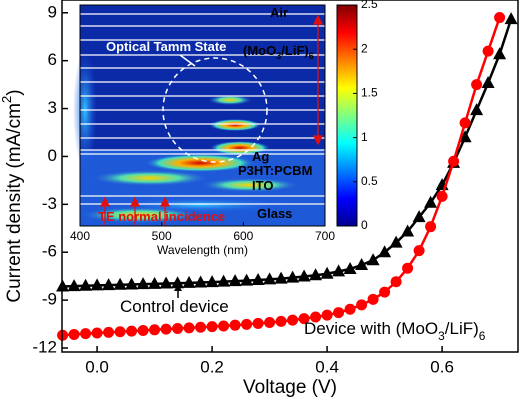 The height and width of the screenshot is (403, 520). I want to click on inset-annotation-part: 6, so click(311, 56).